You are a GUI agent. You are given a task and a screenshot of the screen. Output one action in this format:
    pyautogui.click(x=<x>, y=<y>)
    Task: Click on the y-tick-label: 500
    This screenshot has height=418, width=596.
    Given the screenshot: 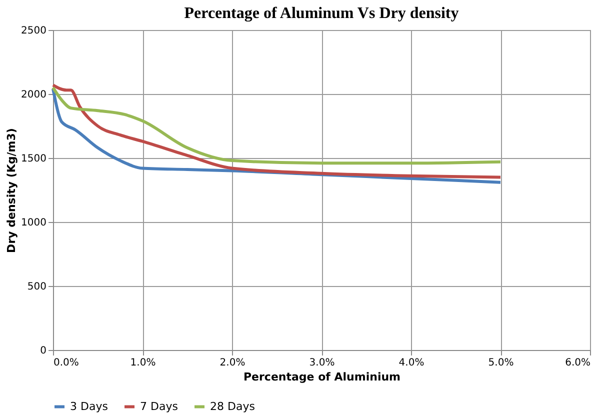 What is the action you would take?
    pyautogui.click(x=36, y=287)
    